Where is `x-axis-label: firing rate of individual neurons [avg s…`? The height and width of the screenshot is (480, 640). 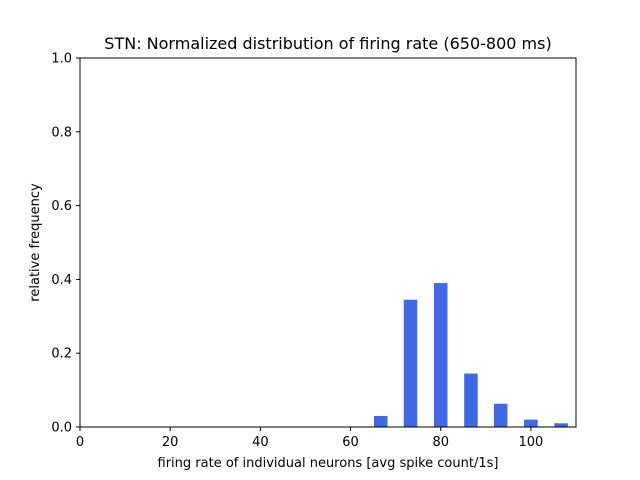
x-axis-label: firing rate of individual neurons [avg s… is located at coordinates (328, 463).